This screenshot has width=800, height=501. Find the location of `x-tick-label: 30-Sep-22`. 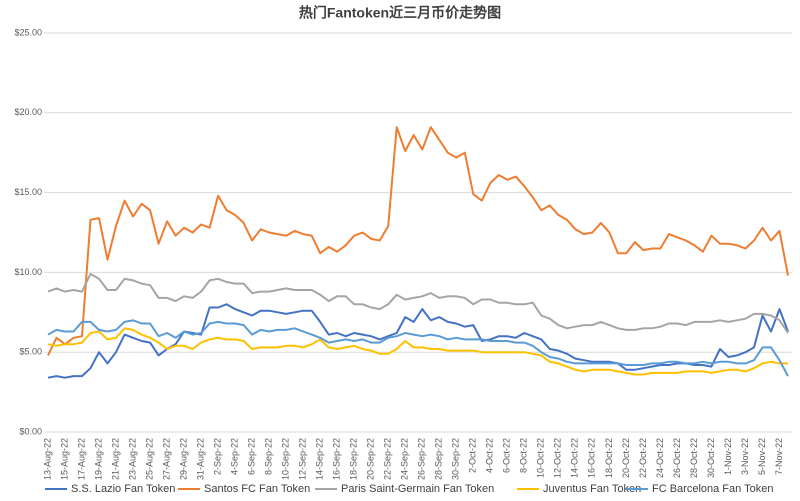

x-tick-label: 30-Sep-22 is located at coordinates (456, 459).